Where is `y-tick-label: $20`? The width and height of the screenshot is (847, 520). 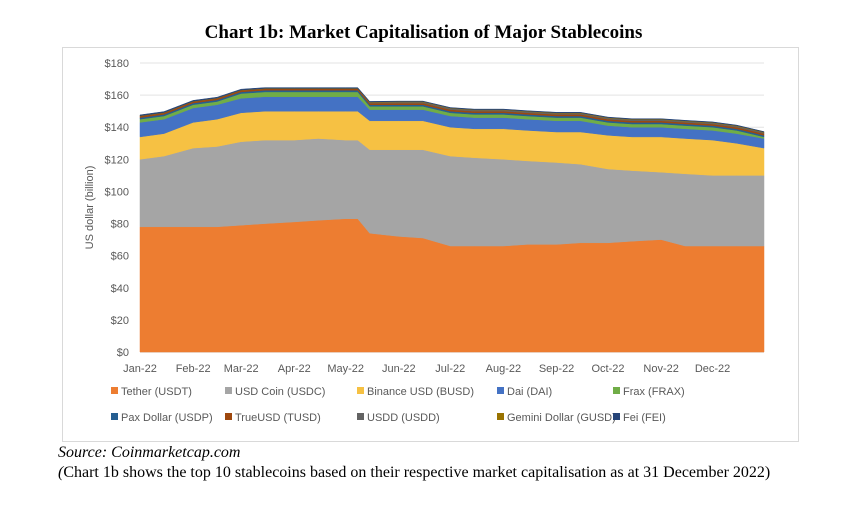
y-tick-label: $20 is located at coordinates (120, 321).